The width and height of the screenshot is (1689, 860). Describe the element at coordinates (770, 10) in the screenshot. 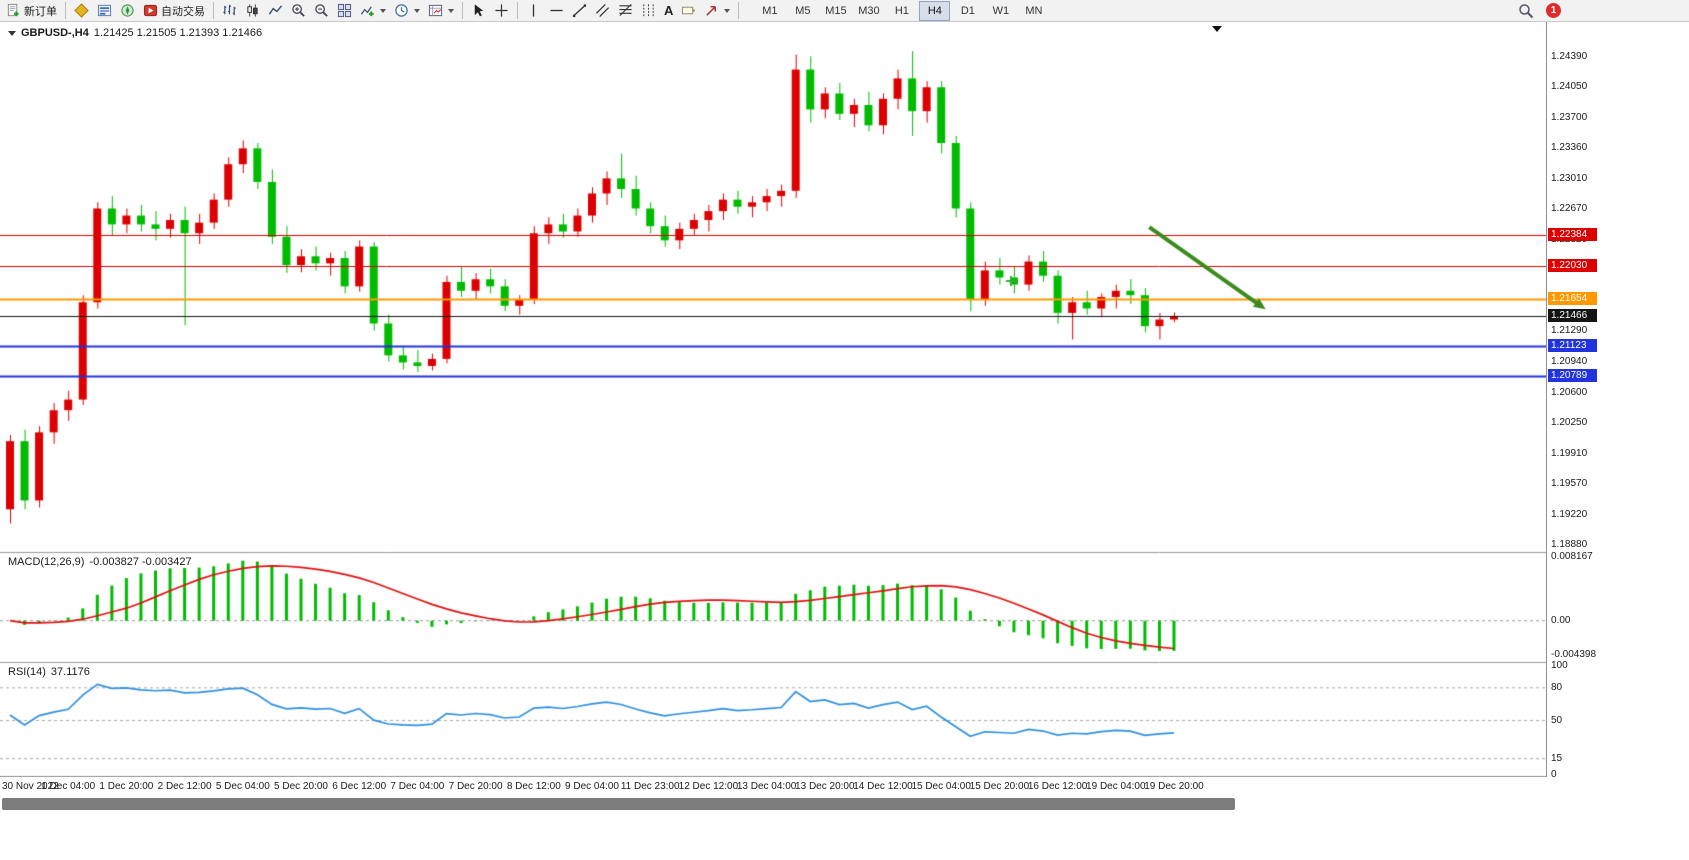

I see `timeframe-button-m1: M1` at that location.